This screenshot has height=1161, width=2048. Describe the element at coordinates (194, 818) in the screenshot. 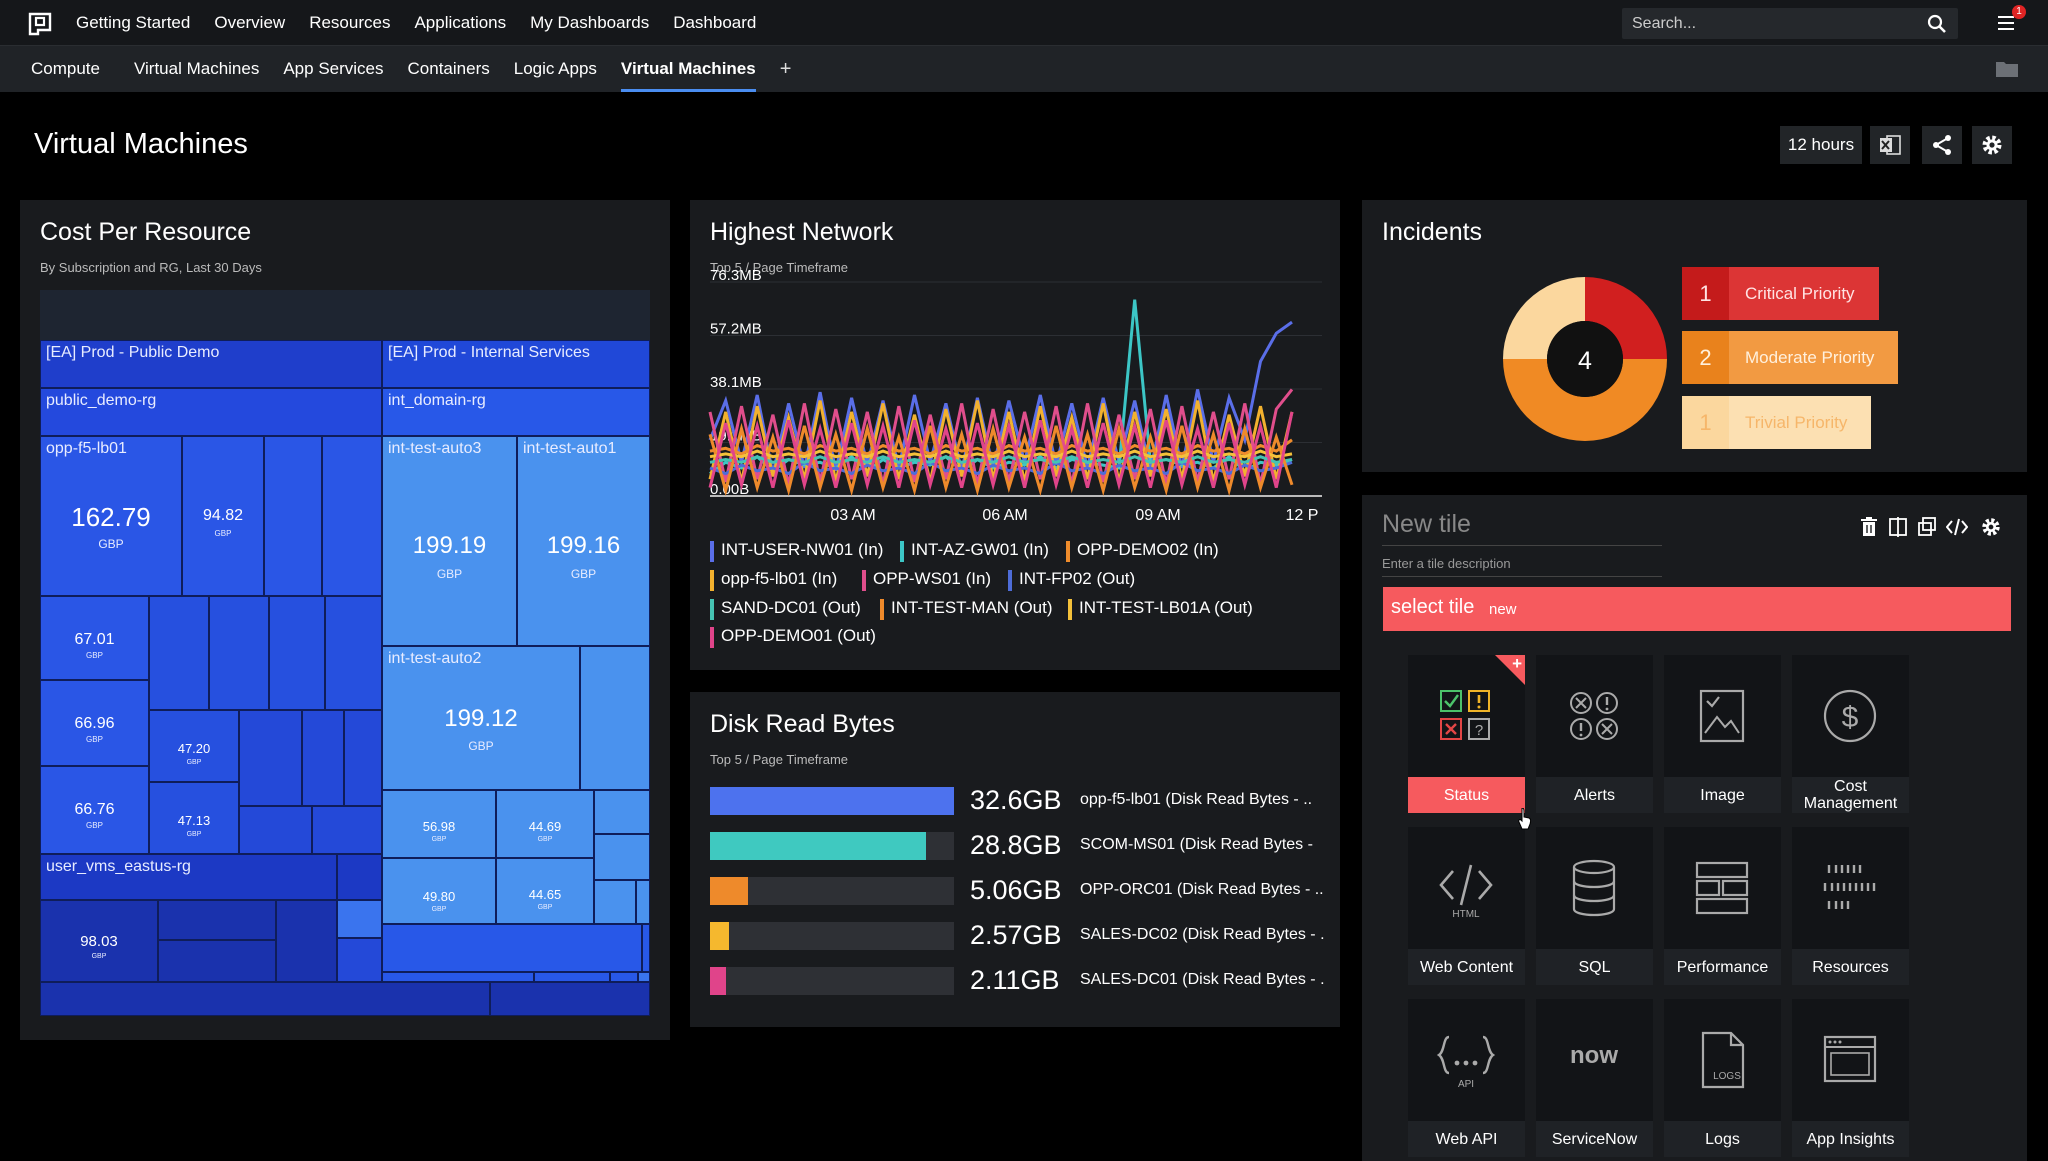

I see `treemap-cell: 47.13 GBP` at that location.